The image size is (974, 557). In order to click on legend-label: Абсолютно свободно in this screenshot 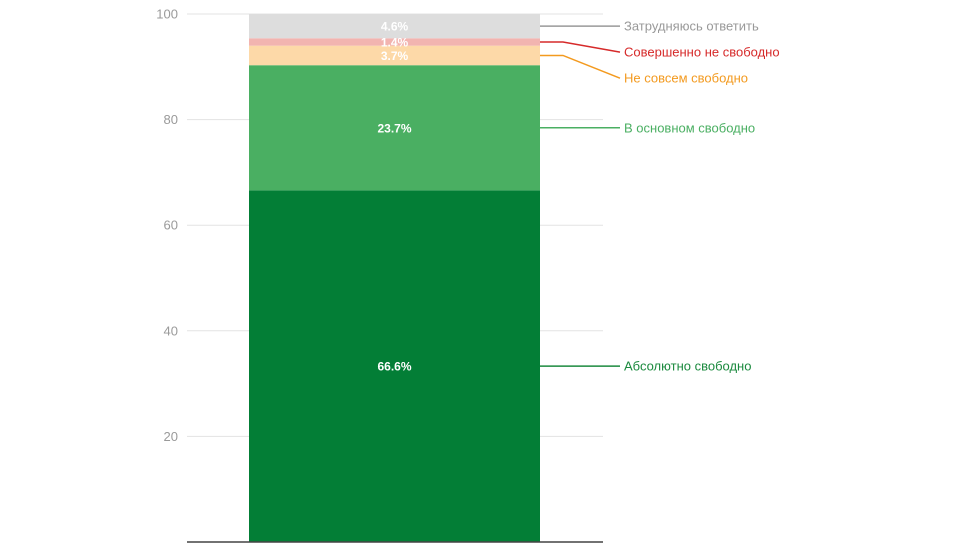, I will do `click(687, 366)`.